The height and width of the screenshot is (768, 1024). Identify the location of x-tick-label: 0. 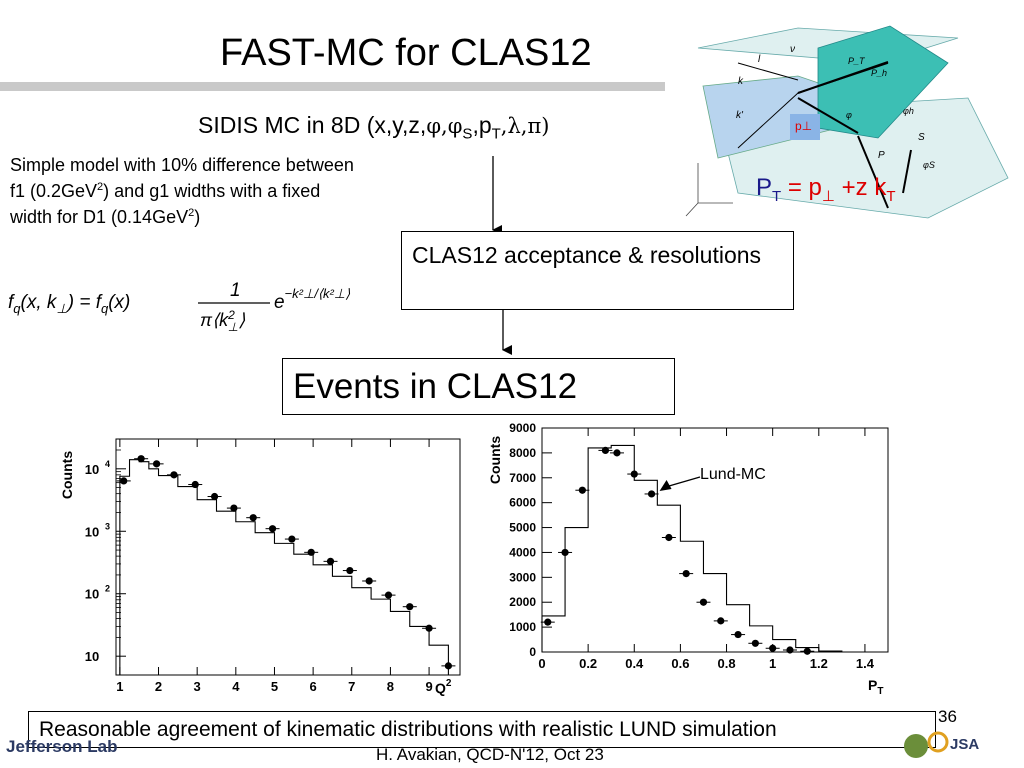
(541, 663).